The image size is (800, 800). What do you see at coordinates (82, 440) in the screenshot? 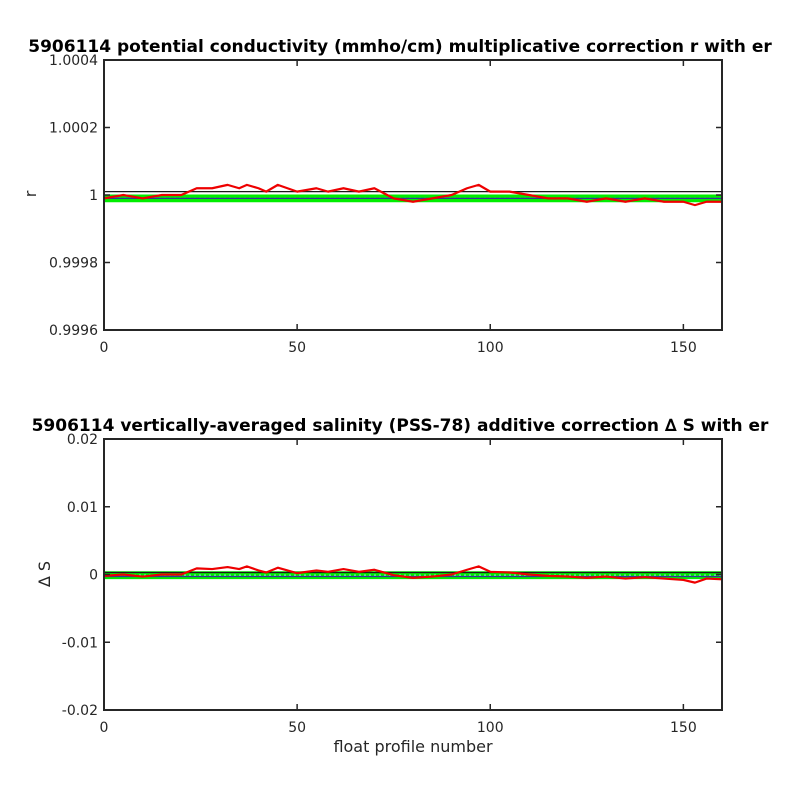
I see `y-tick-label: 0.02` at bounding box center [82, 440].